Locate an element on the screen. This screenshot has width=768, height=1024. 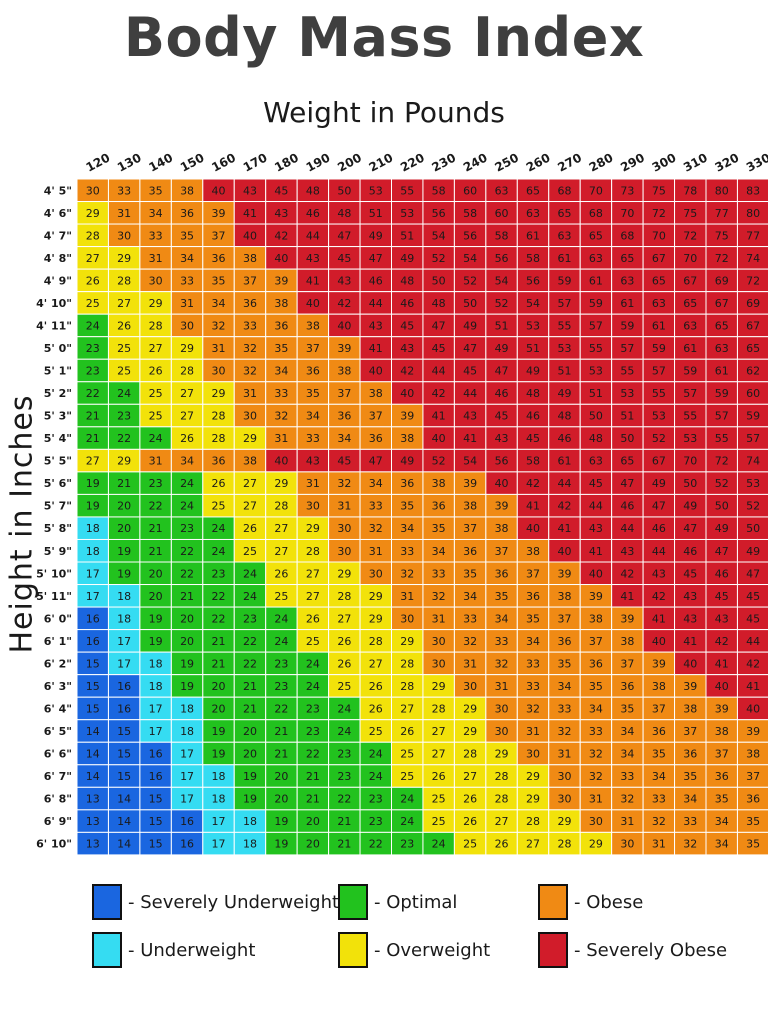
y-tick-label: 5' 8" is located at coordinates (58, 528).